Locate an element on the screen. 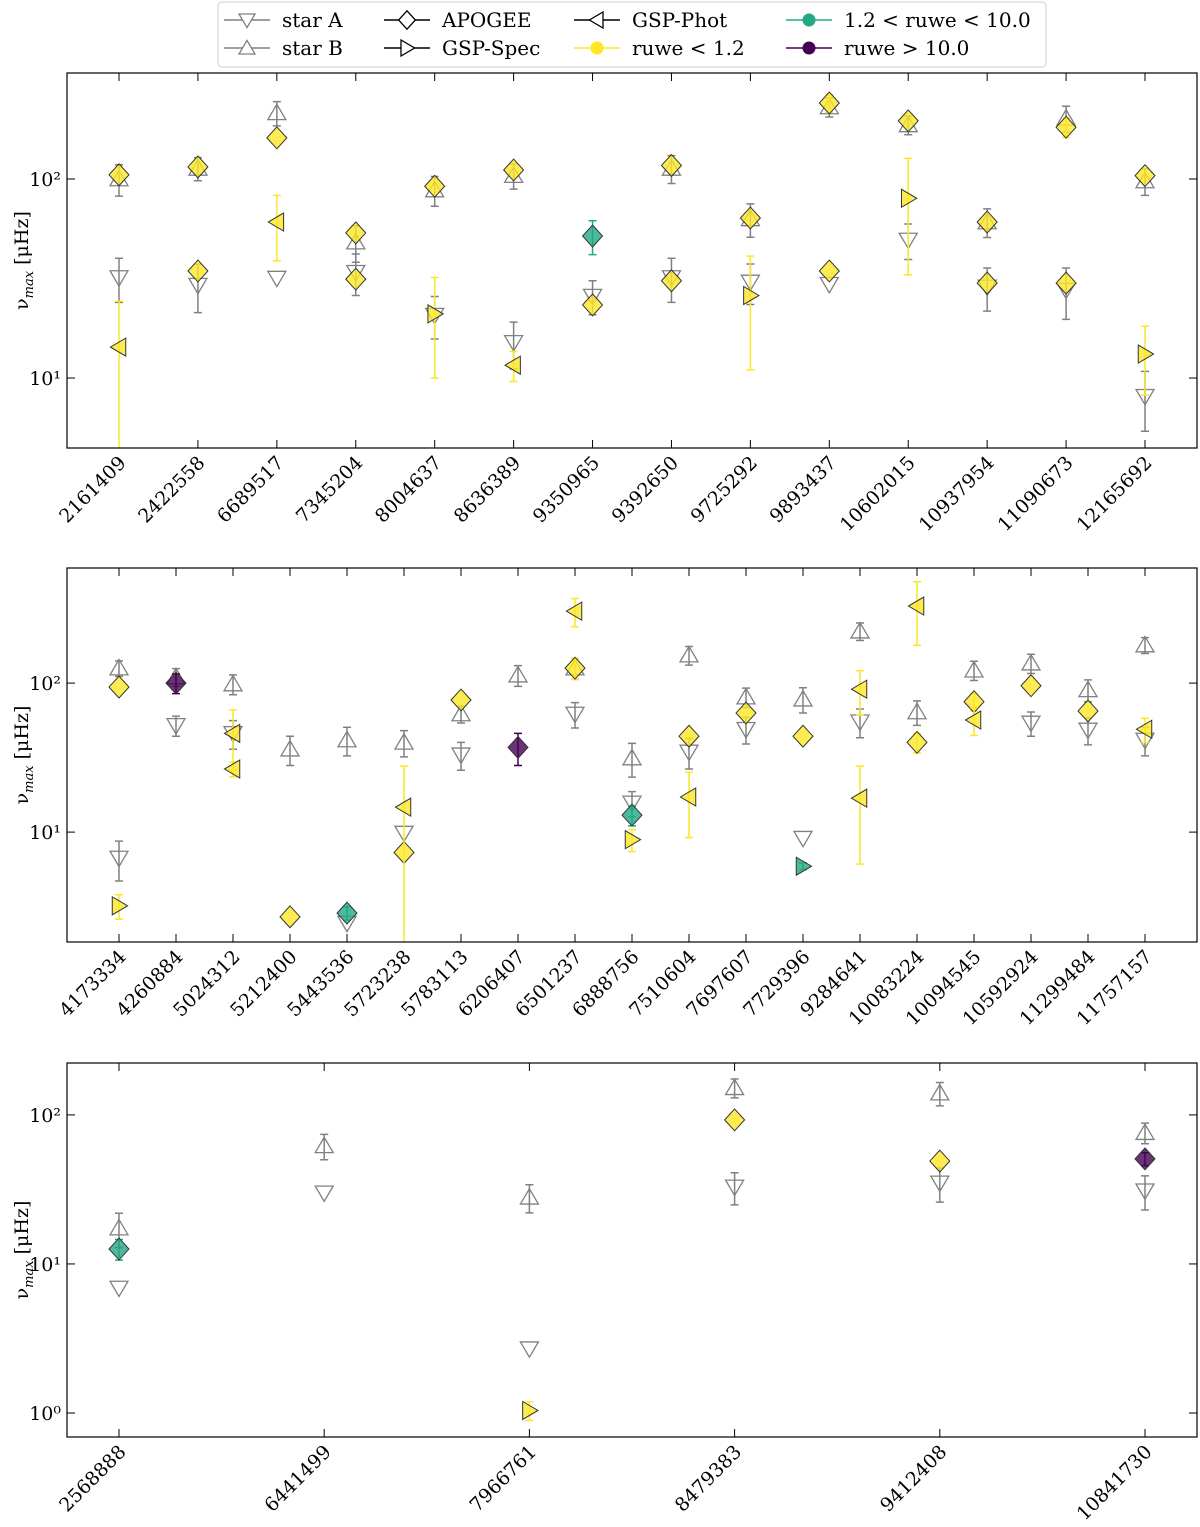 The width and height of the screenshot is (1200, 1527). x-tick-label: 11090673 is located at coordinates (1036, 494).